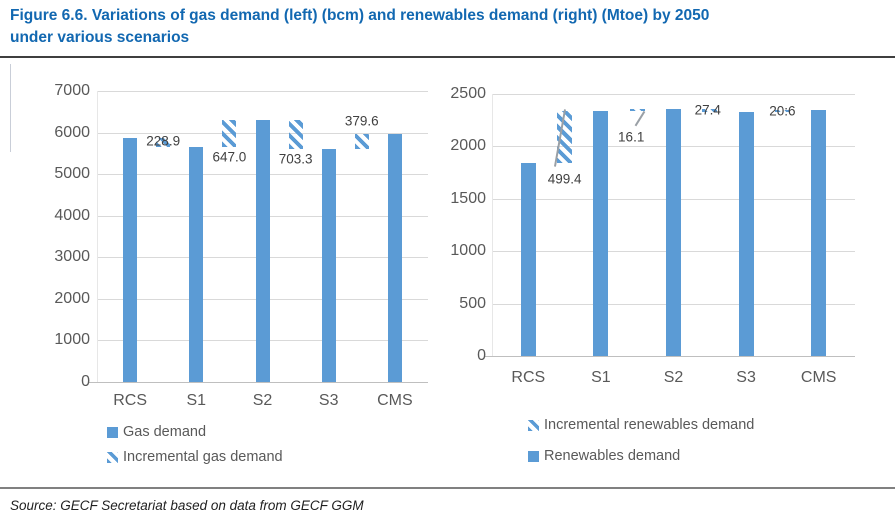 The width and height of the screenshot is (895, 531). Describe the element at coordinates (72, 132) in the screenshot. I see `y-axis-tick: 6000` at that location.